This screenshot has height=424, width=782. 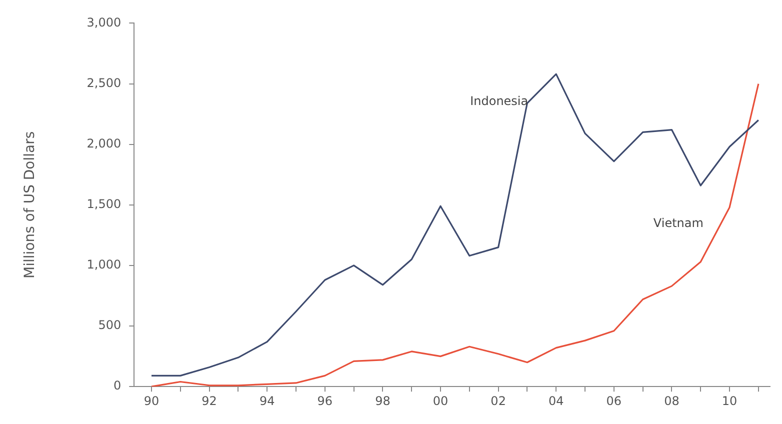 What do you see at coordinates (672, 401) in the screenshot?
I see `x-tick-label: 08` at bounding box center [672, 401].